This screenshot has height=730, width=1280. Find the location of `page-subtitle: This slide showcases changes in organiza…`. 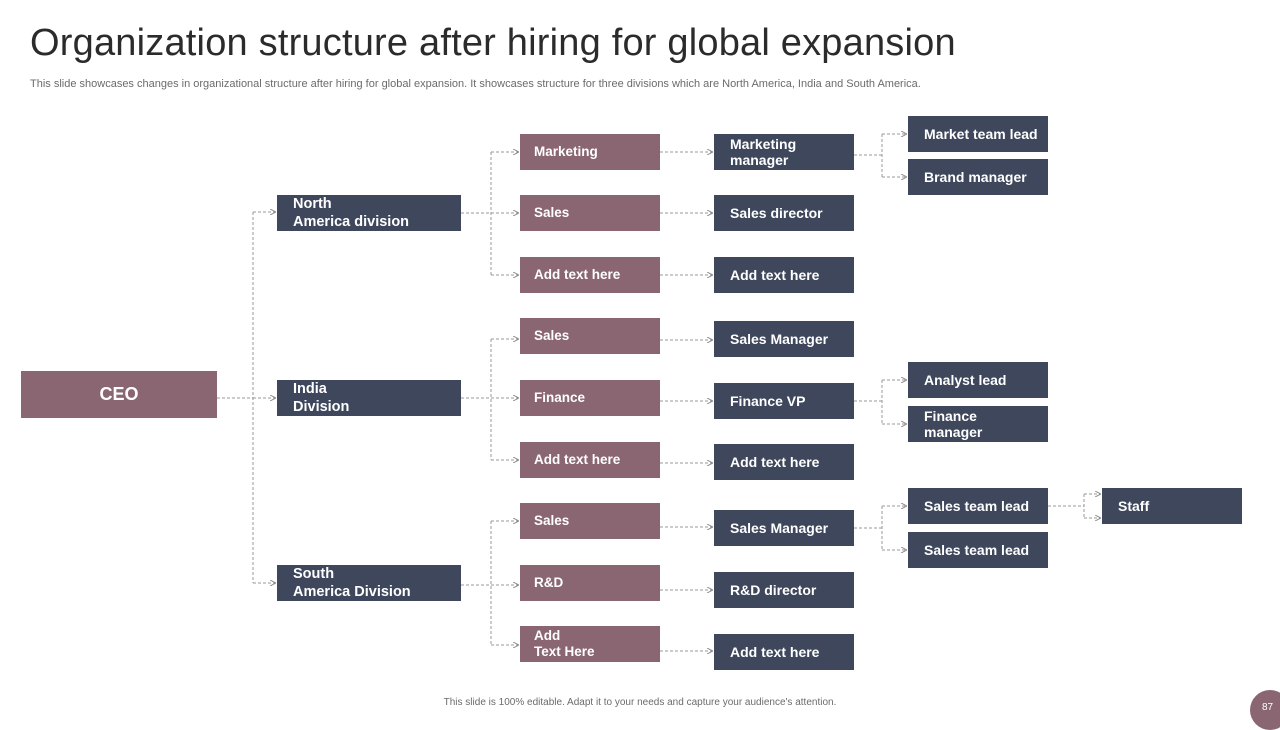

page-subtitle: This slide showcases changes in organiza… is located at coordinates (475, 84).